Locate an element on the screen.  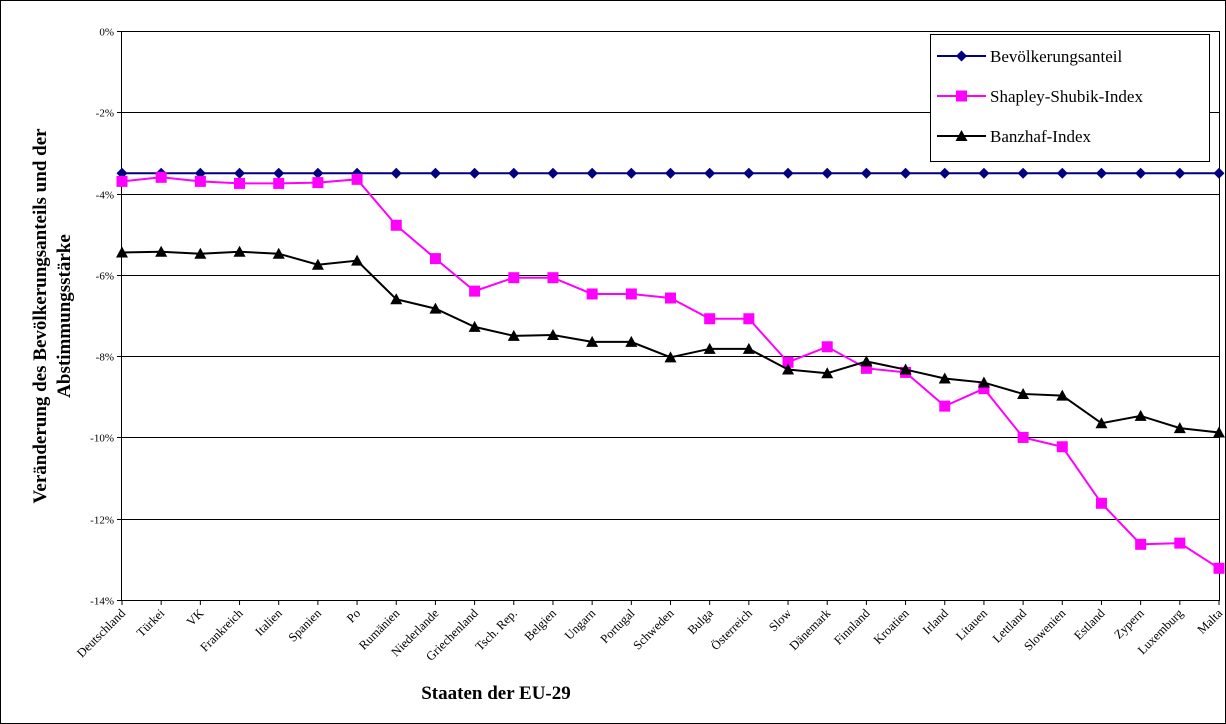
legend-entry: Banzhaf-Index is located at coordinates (1014, 136).